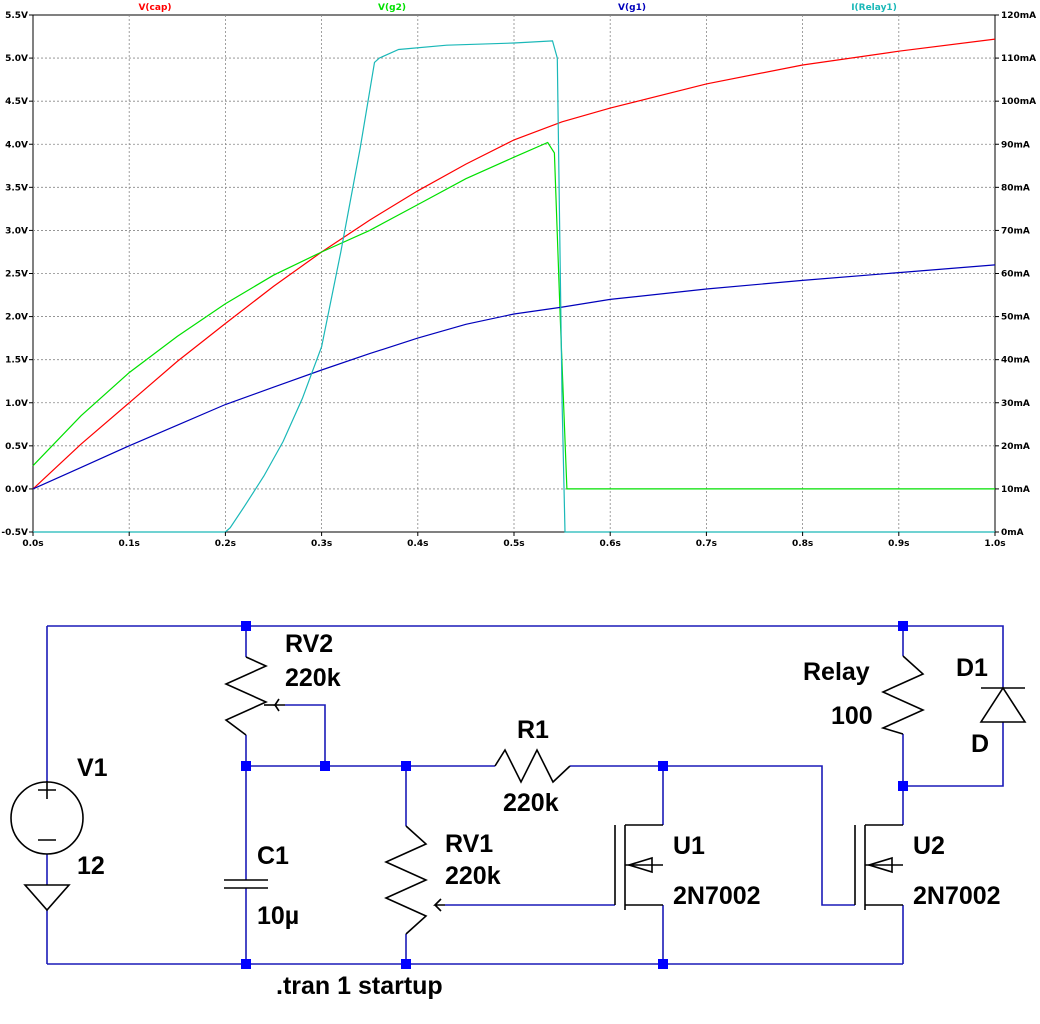 This screenshot has width=1040, height=1024. I want to click on x-tick-label: 0.1s, so click(129, 544).